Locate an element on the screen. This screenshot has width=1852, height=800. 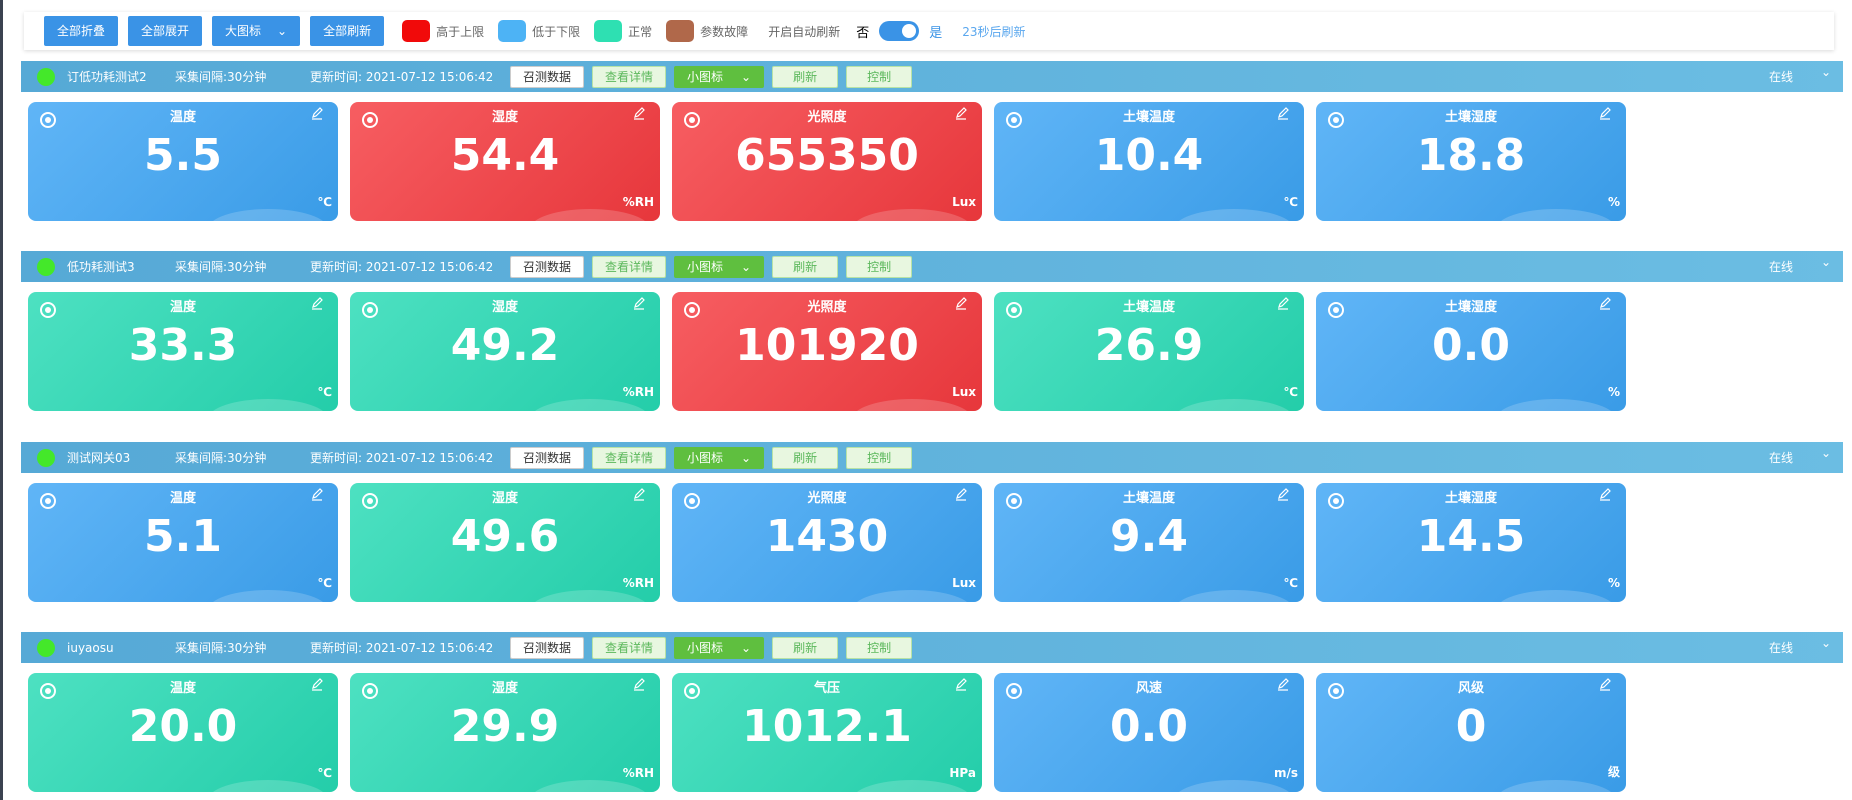
sensor-card: 温度 20.0 ℃ is located at coordinates (183, 732).